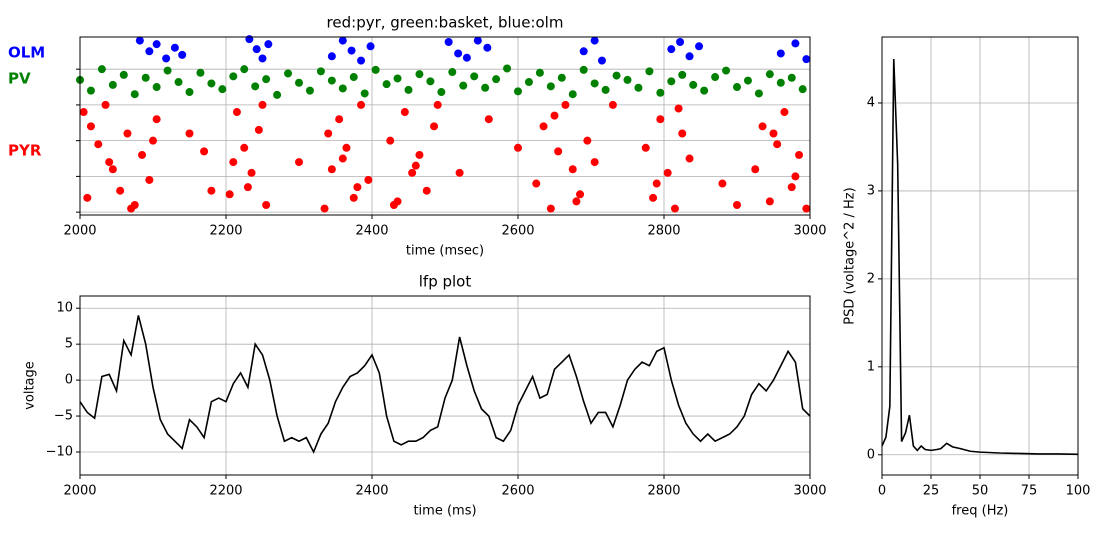 The image size is (1106, 533). I want to click on y-tick-label: 0, so click(69, 380).